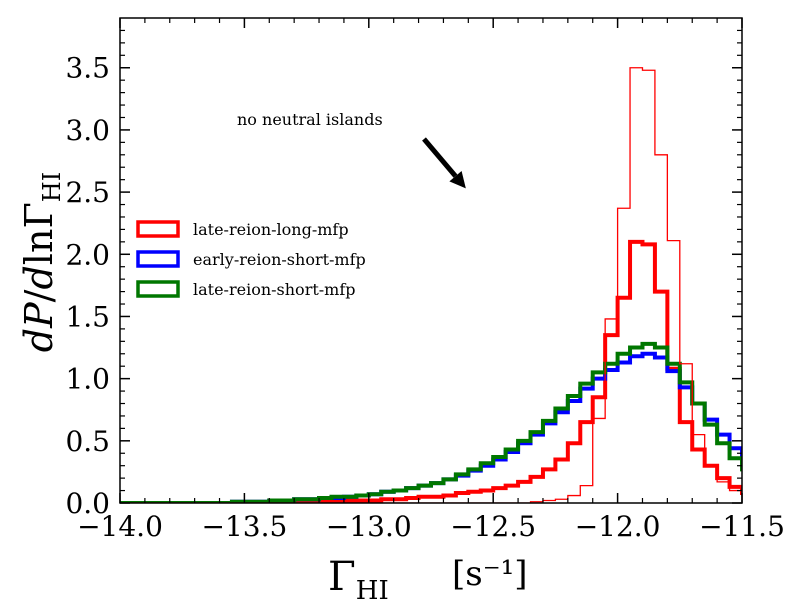 Image resolution: width=800 pixels, height=600 pixels. What do you see at coordinates (87, 316) in the screenshot?
I see `y-tick-label: 1.5` at bounding box center [87, 316].